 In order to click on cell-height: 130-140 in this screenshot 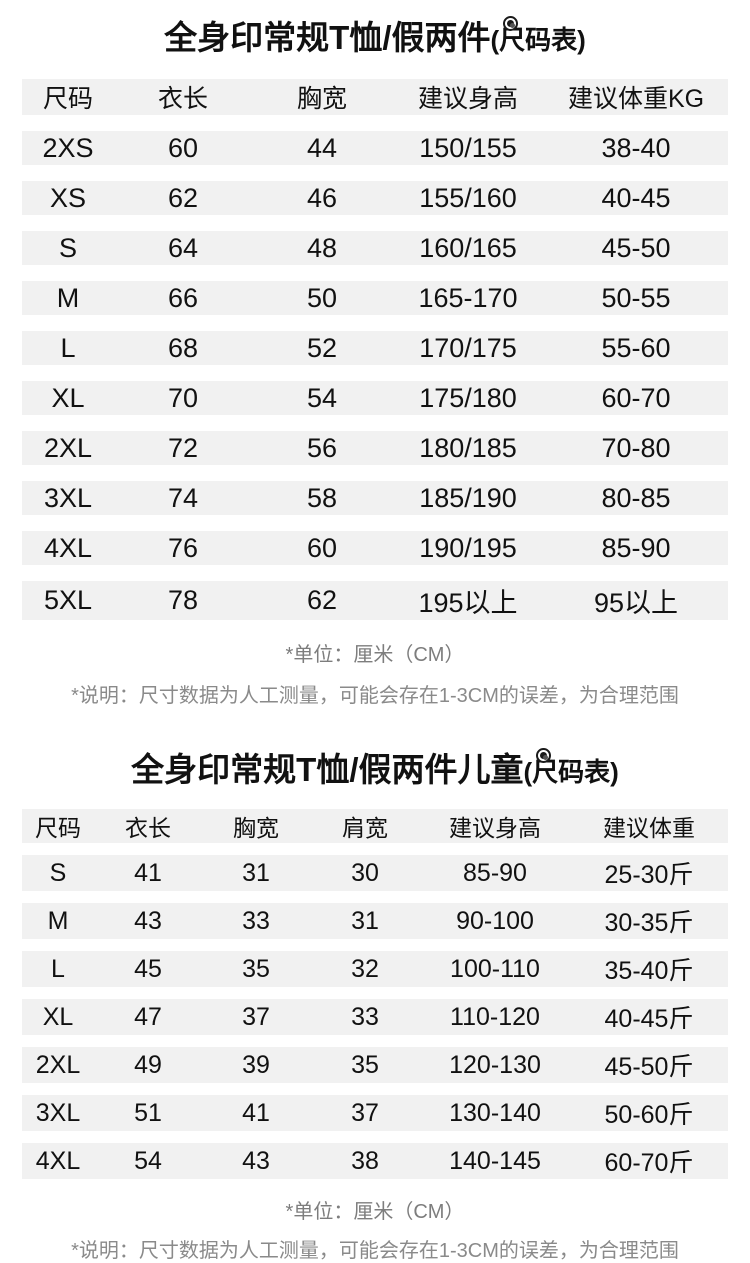, I will do `click(495, 1113)`.